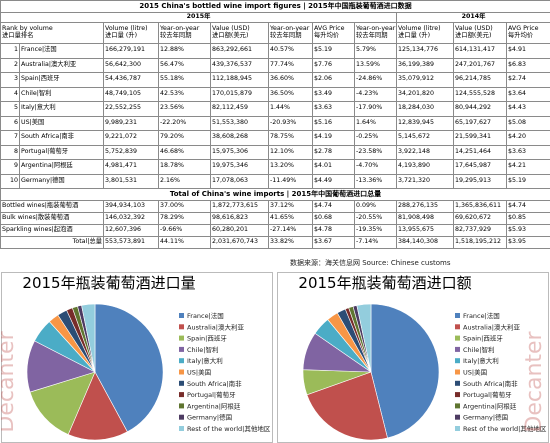  Describe the element at coordinates (239, 167) in the screenshot. I see `table-cell: 19,975,346` at that location.